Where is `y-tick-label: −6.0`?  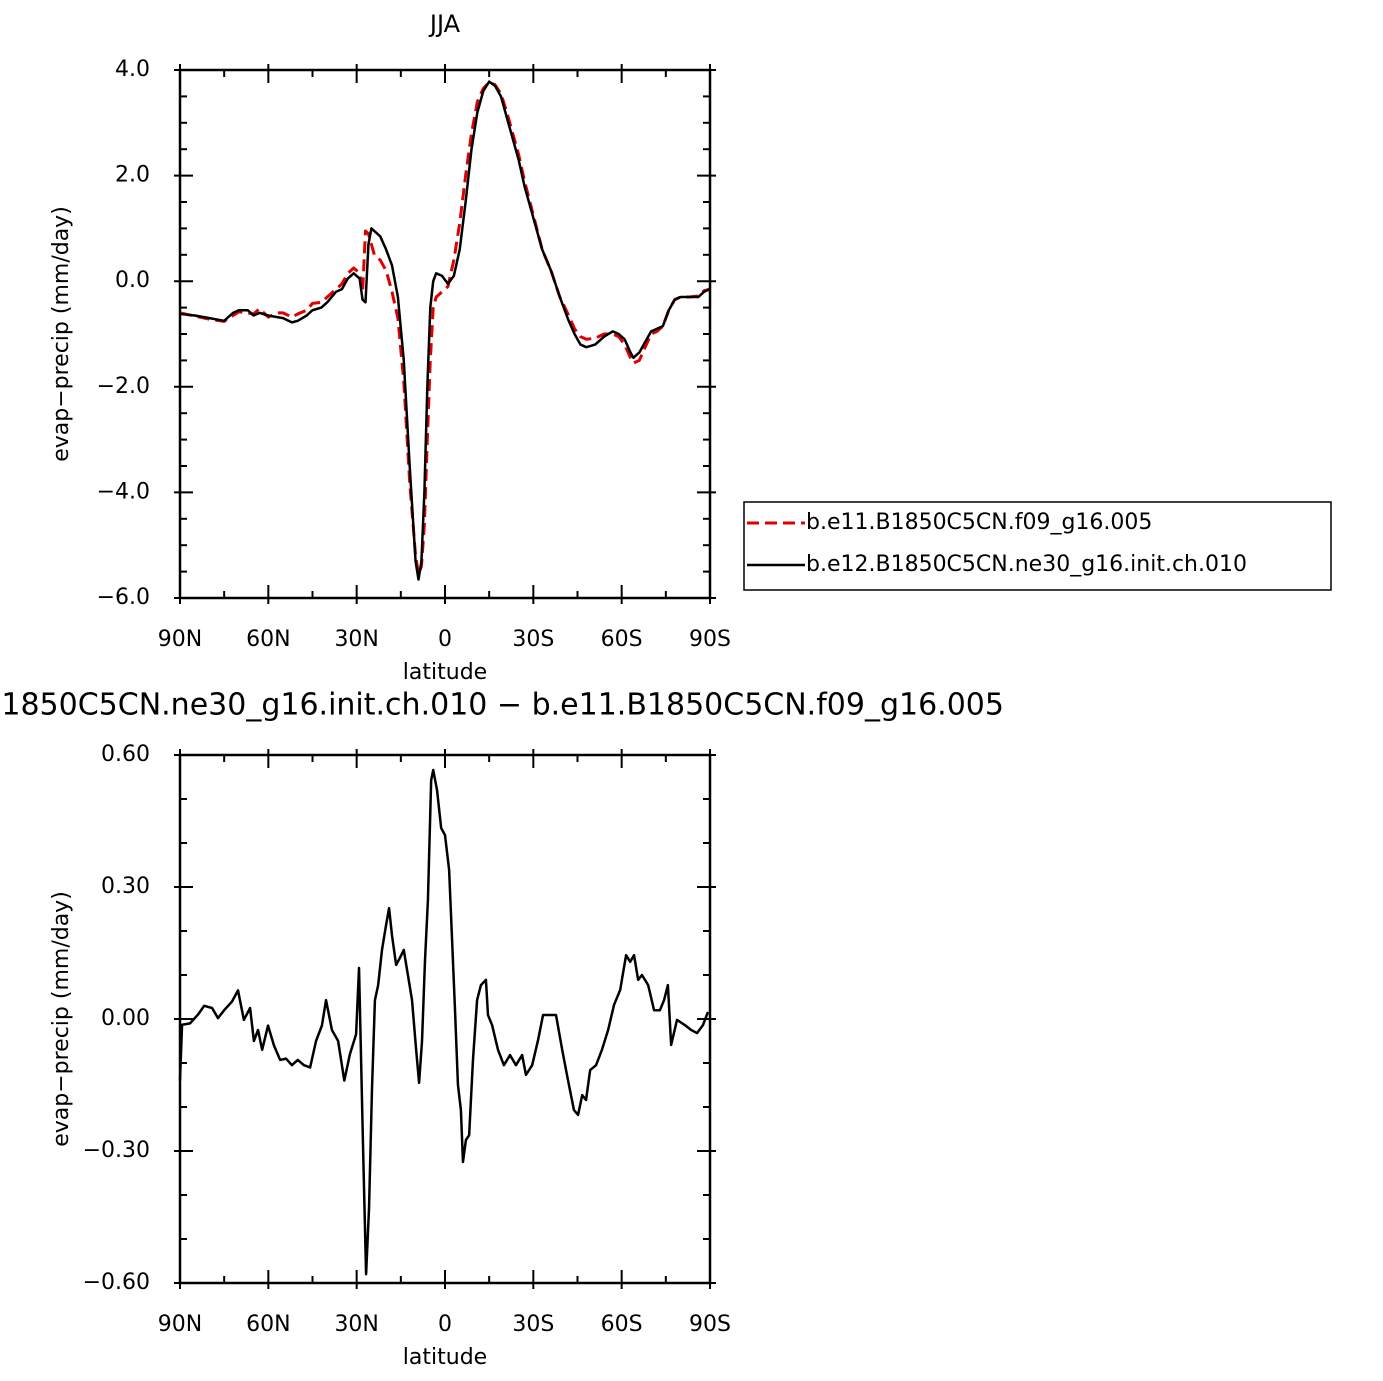 y-tick-label: −6.0 is located at coordinates (123, 597).